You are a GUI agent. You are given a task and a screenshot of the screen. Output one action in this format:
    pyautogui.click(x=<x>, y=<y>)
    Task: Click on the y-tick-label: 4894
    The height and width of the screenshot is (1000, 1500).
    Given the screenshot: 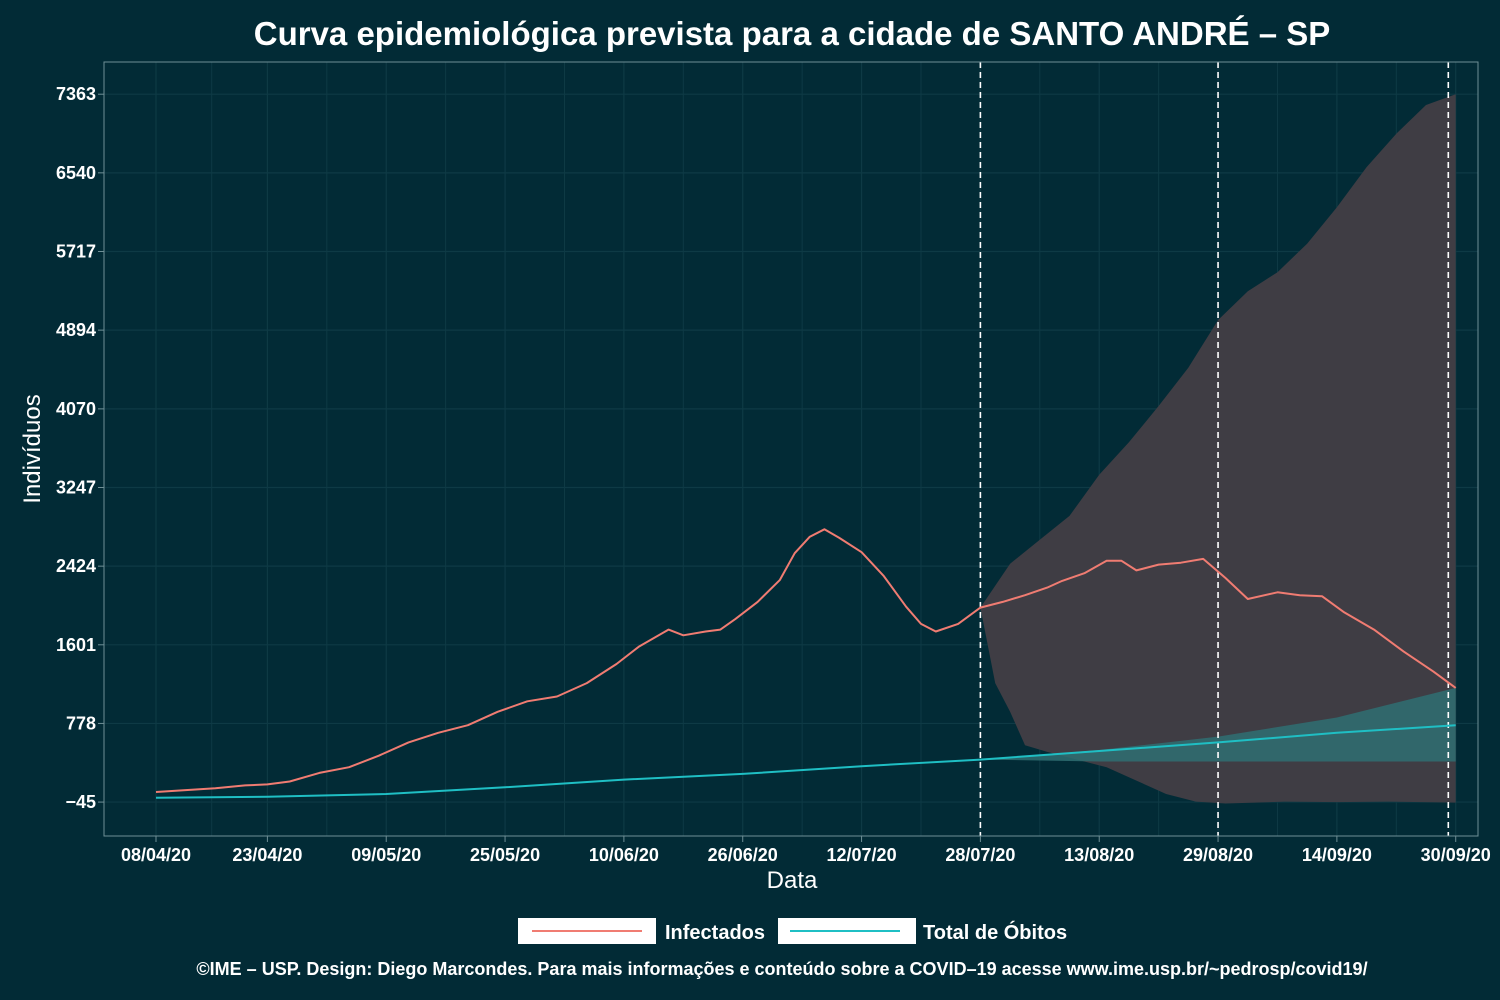 What is the action you would take?
    pyautogui.click(x=76, y=330)
    